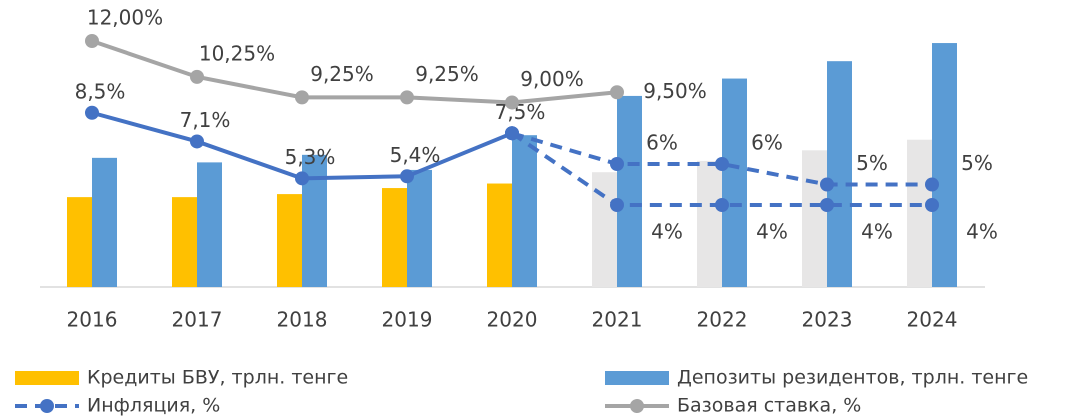  I want to click on legend-label: Инфляция, %, so click(153, 406).